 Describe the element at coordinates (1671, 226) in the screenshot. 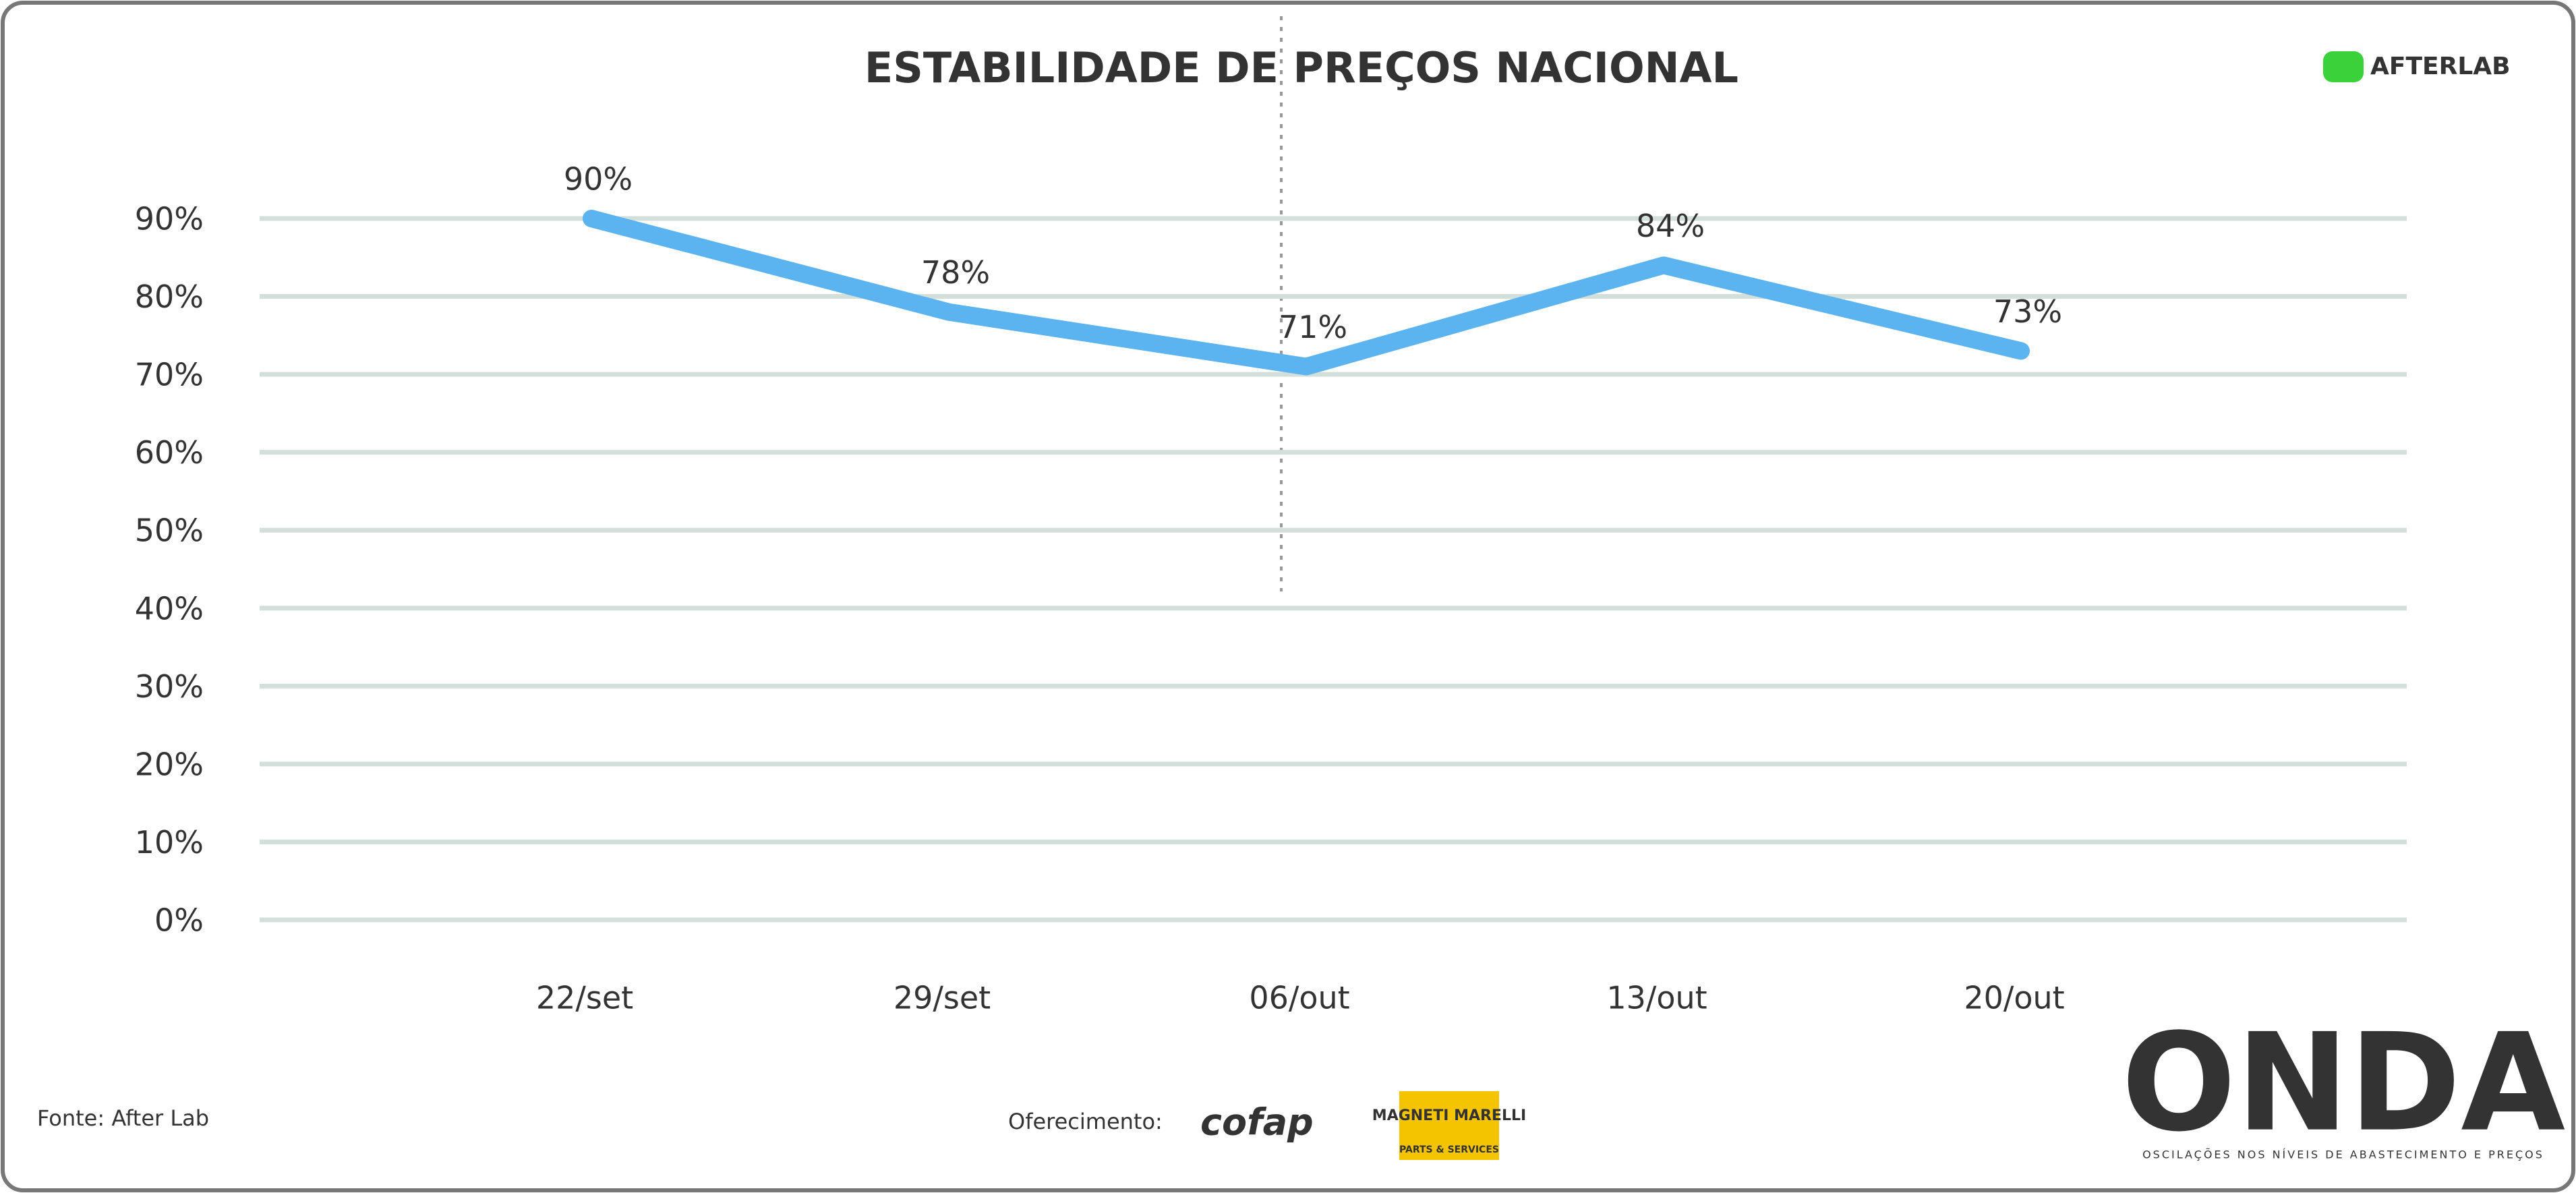

I see `data-label: 84%` at that location.